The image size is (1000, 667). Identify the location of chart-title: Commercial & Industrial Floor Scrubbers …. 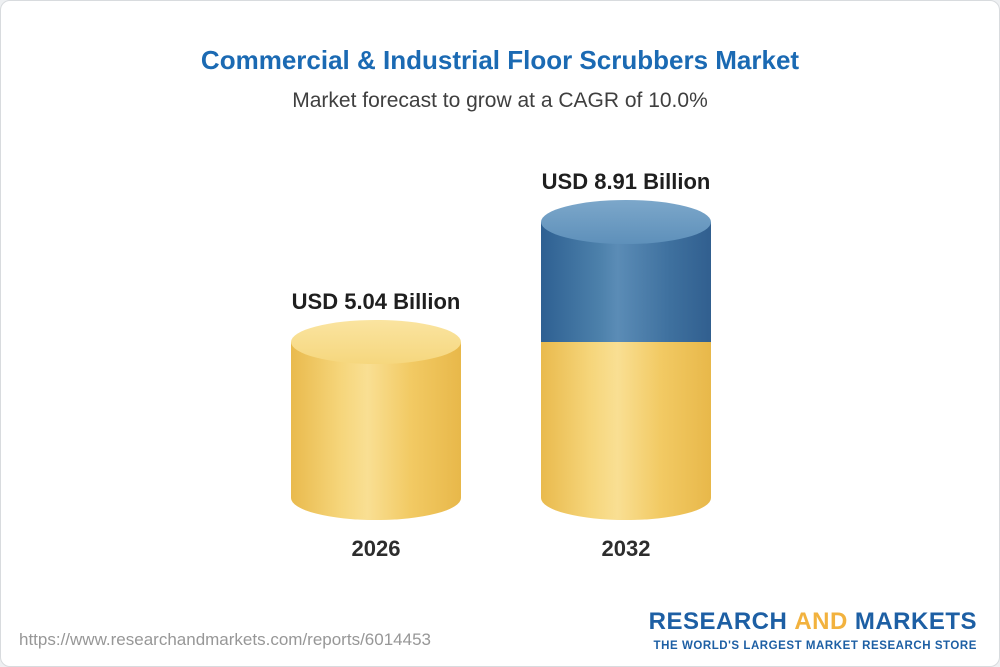
(500, 60).